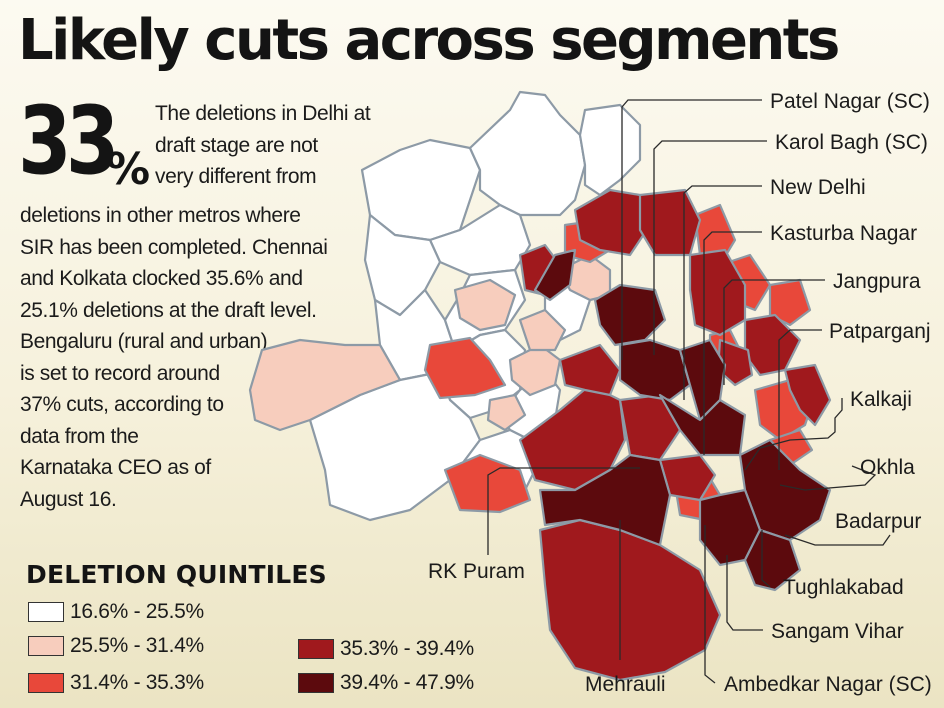  Describe the element at coordinates (161, 278) in the screenshot. I see `body-line: and Kolkata clocked 35.6% and` at that location.